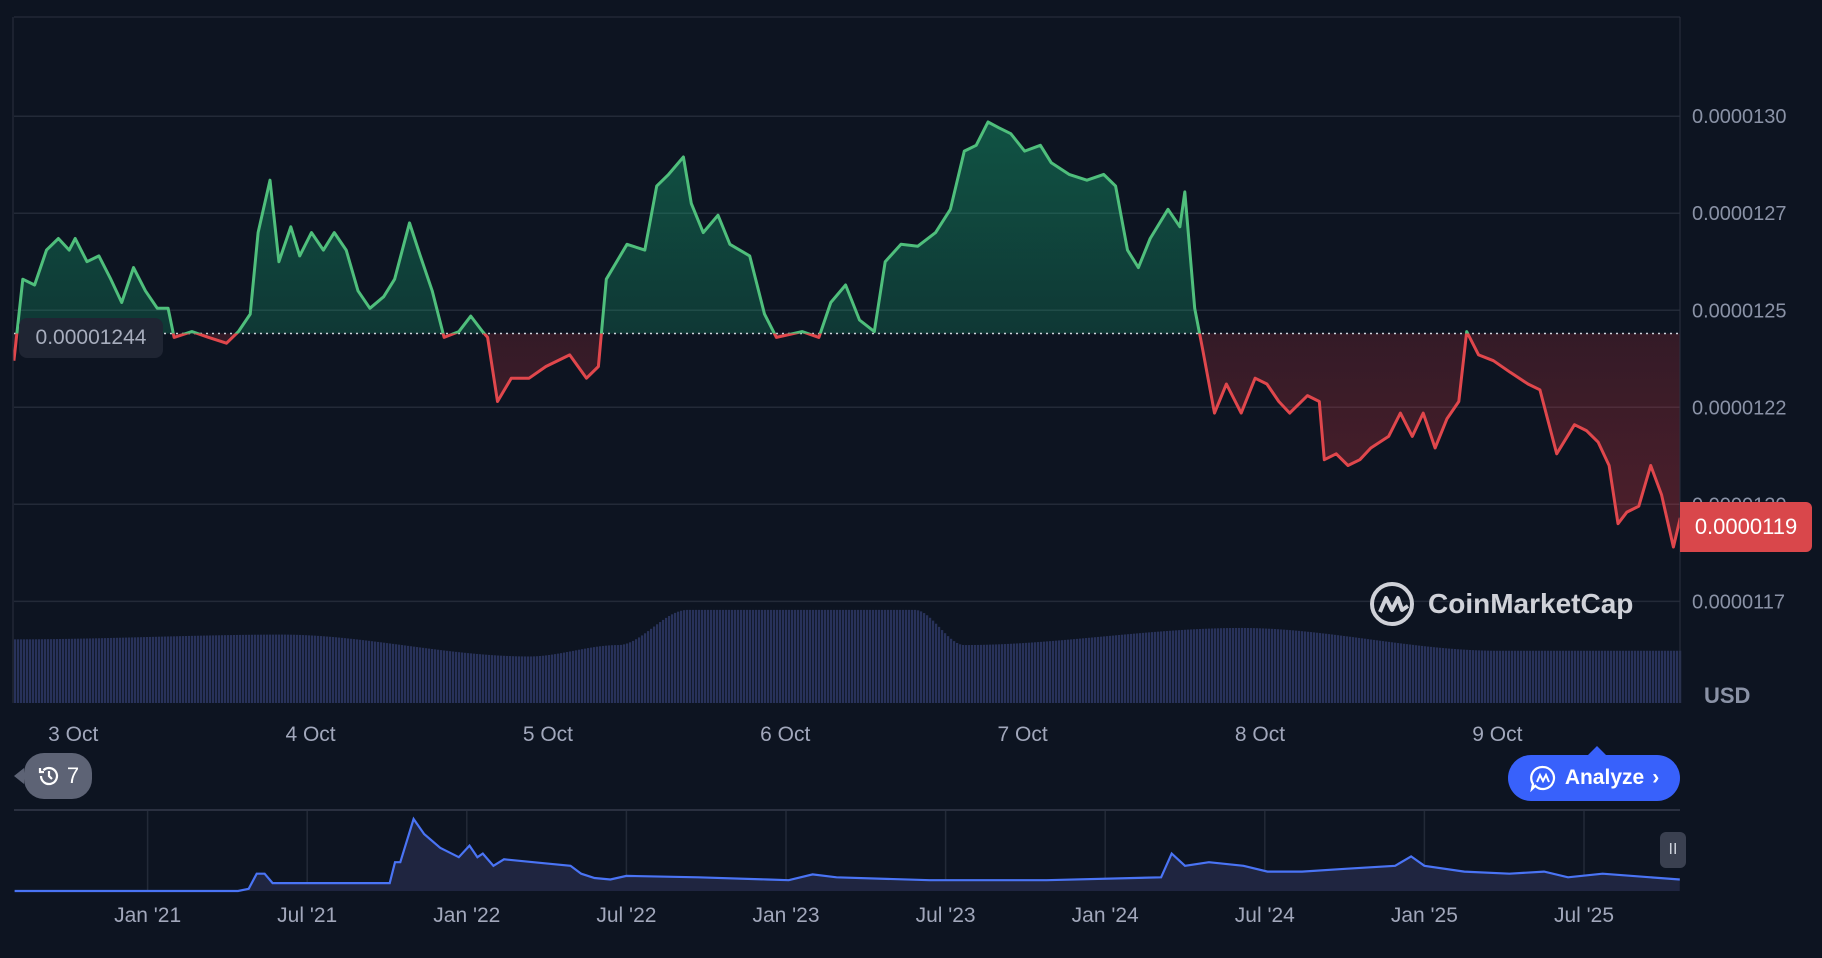  What do you see at coordinates (1739, 311) in the screenshot?
I see `y-tick-label: 0.0000125` at bounding box center [1739, 311].